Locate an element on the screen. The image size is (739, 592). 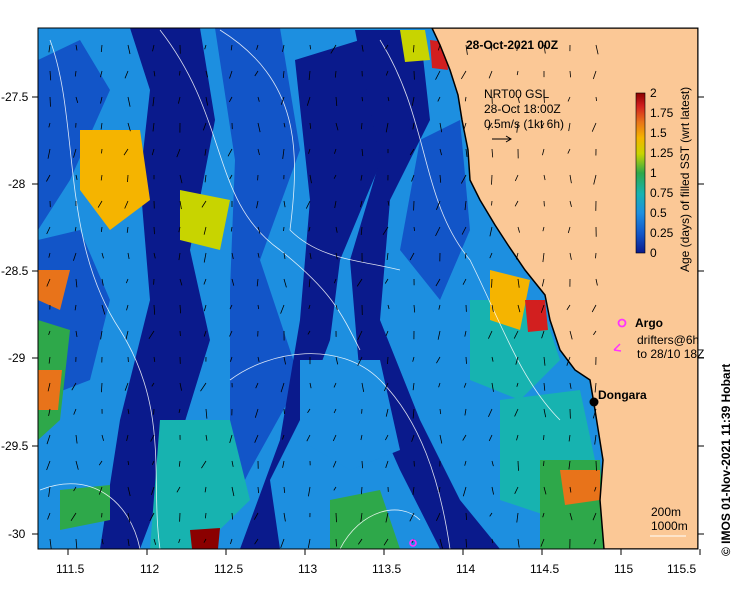
contour-legend: 200m 1000m is located at coordinates (669, 521).